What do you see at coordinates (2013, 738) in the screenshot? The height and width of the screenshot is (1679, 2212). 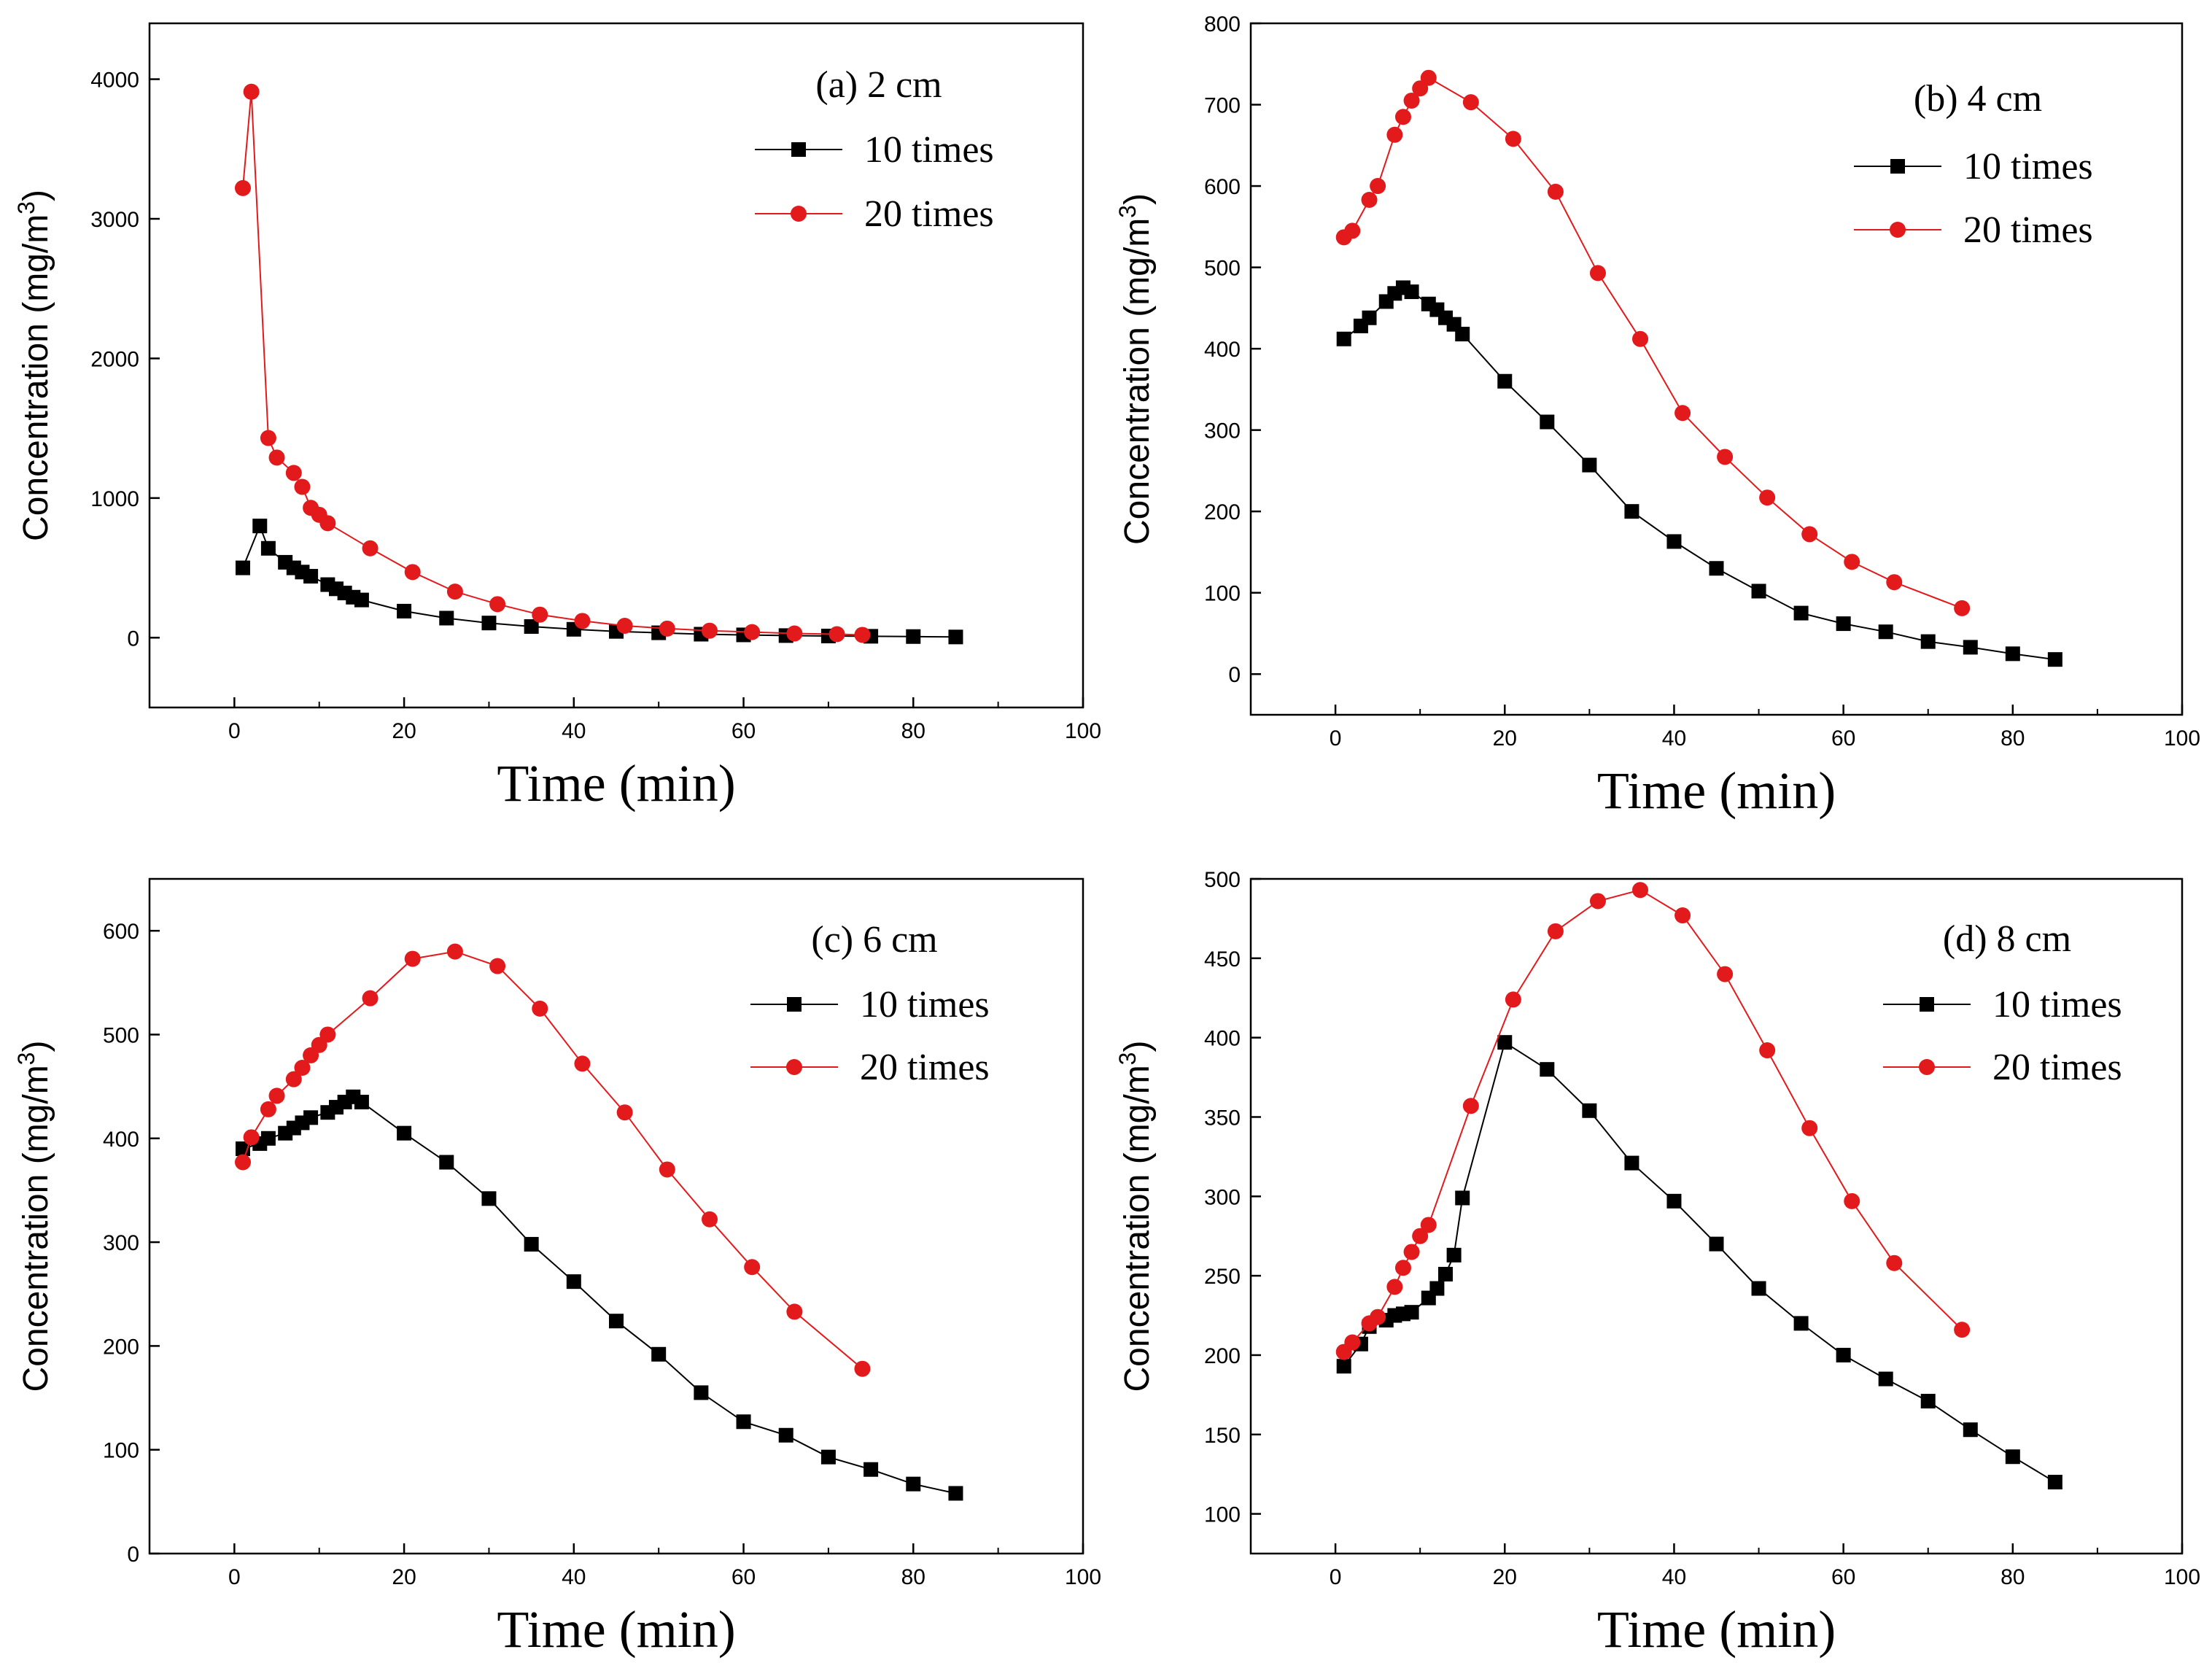 I see `x-tick-label: 80` at bounding box center [2013, 738].